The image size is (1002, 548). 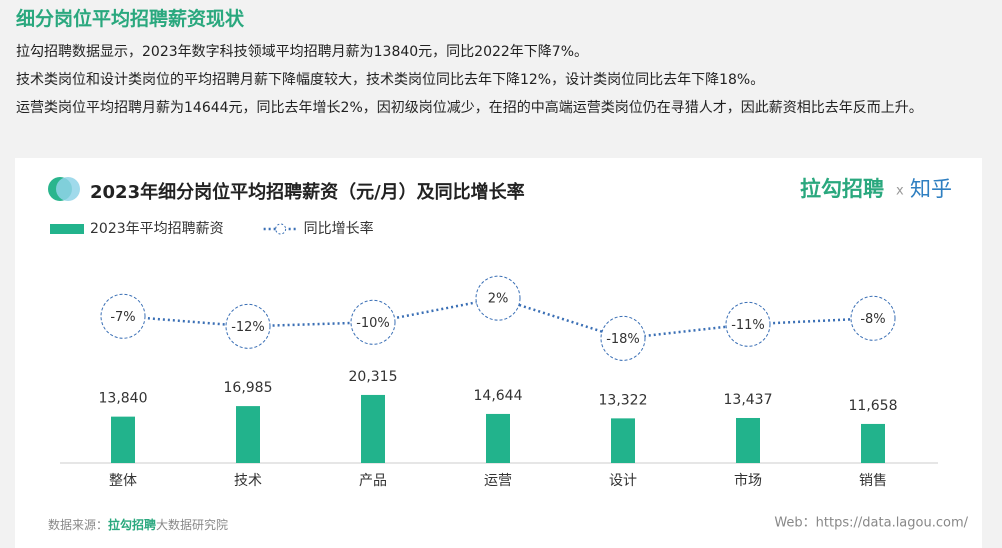 What do you see at coordinates (307, 192) in the screenshot?
I see `chart-title: 2023年细分岗位平均招聘薪资（元/月）及同比增长率` at bounding box center [307, 192].